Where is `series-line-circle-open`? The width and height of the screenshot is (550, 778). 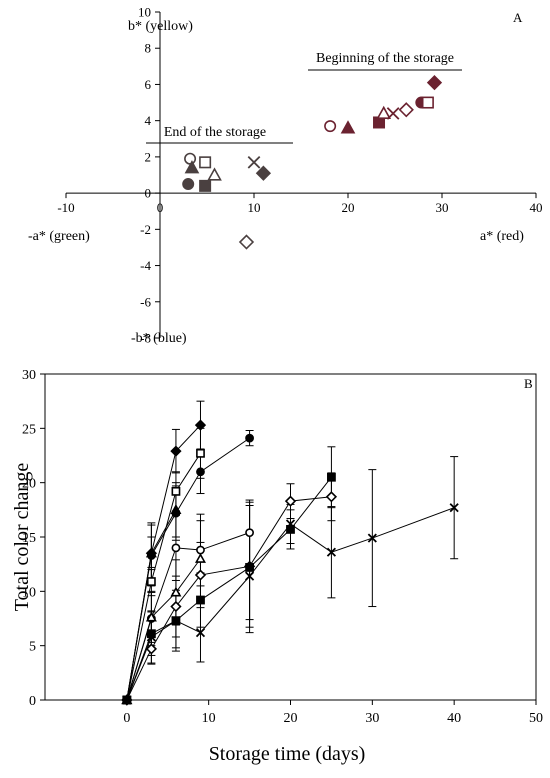 series-line-circle-open is located at coordinates (188, 616).